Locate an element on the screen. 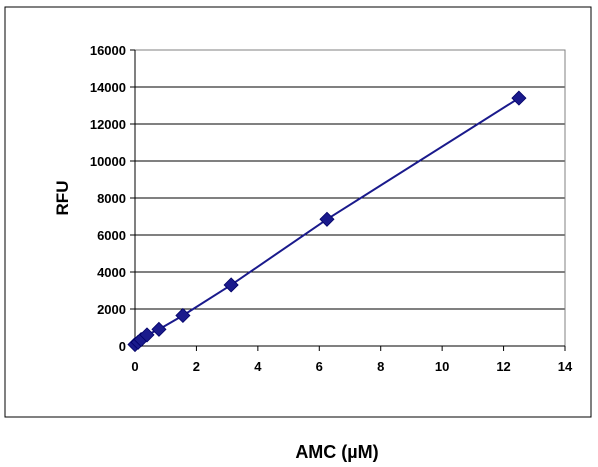  y-tick-label: 16000 is located at coordinates (108, 50).